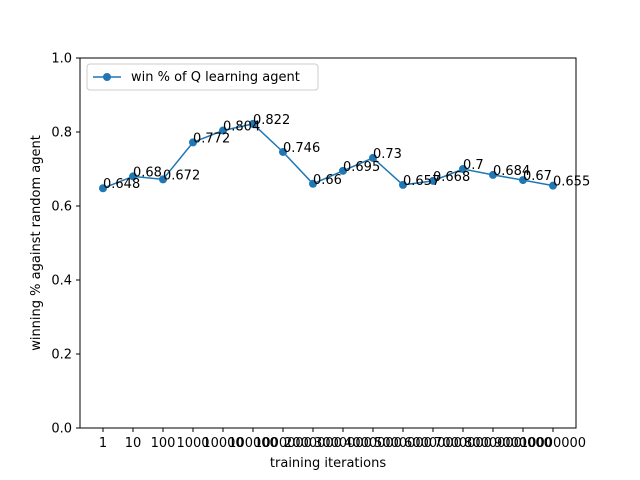  What do you see at coordinates (373, 443) in the screenshot?
I see `x-tick-label: 4000000` at bounding box center [373, 443].